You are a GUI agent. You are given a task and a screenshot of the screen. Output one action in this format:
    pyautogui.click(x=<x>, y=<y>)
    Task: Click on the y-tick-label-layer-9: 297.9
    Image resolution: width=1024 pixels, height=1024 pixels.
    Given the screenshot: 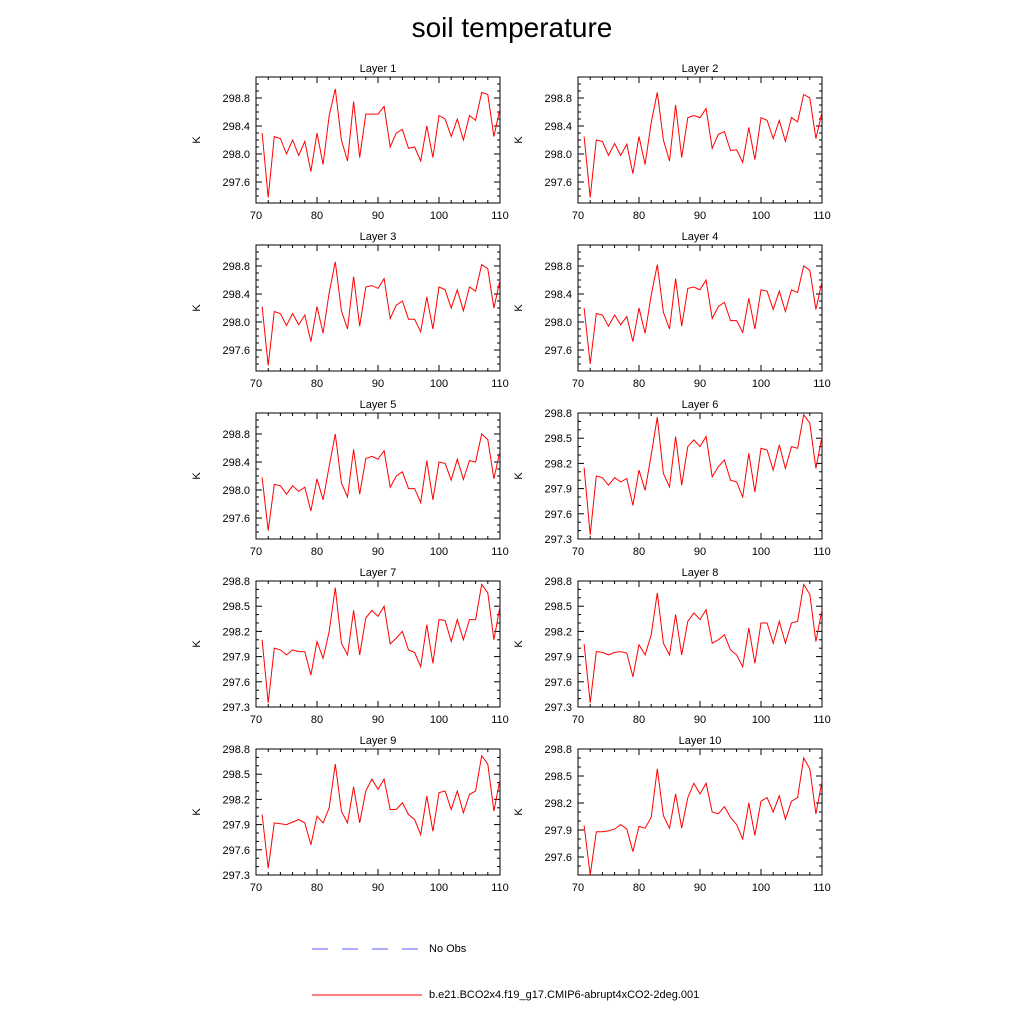 What is the action you would take?
    pyautogui.click(x=236, y=826)
    